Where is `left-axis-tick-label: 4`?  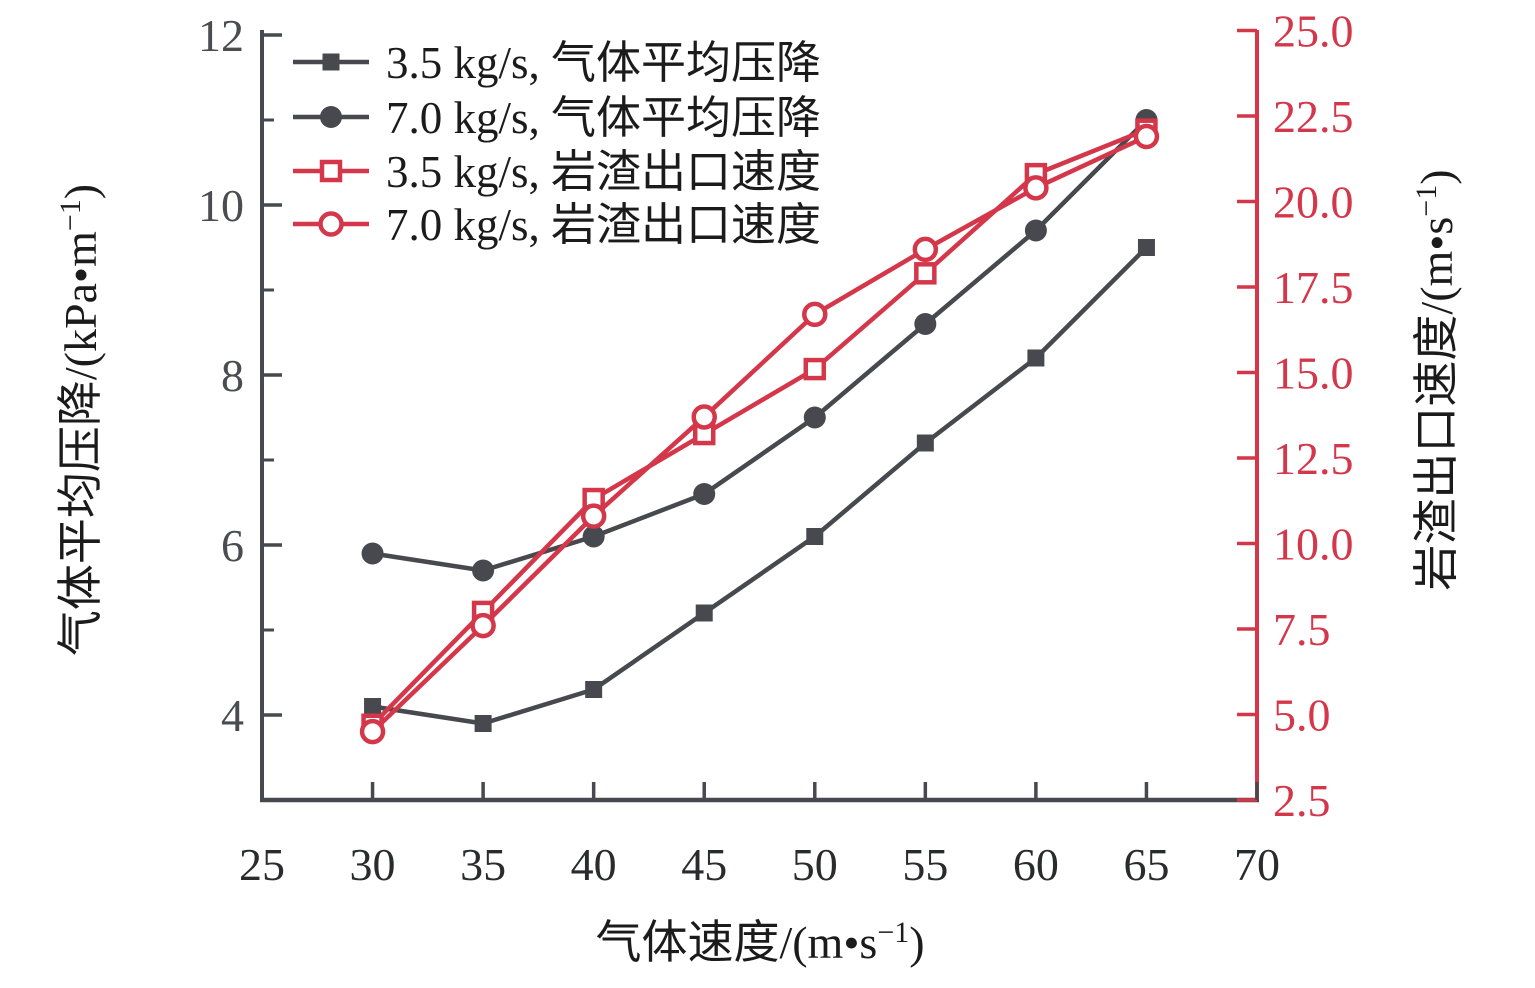
left-axis-tick-label: 4 is located at coordinates (232, 715).